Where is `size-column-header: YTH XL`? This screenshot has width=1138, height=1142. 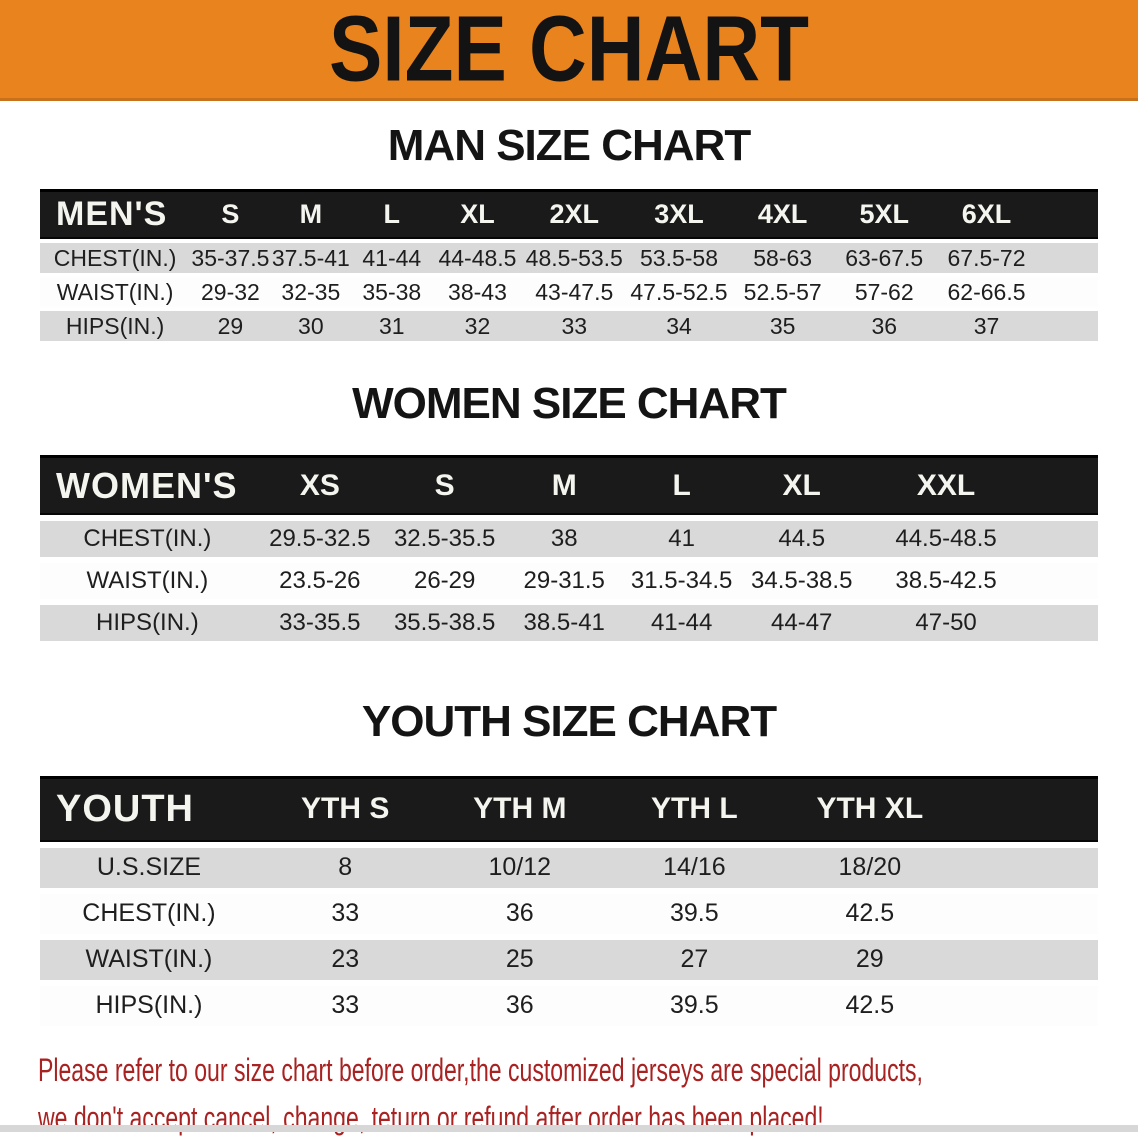
size-column-header: YTH XL is located at coordinates (939, 808).